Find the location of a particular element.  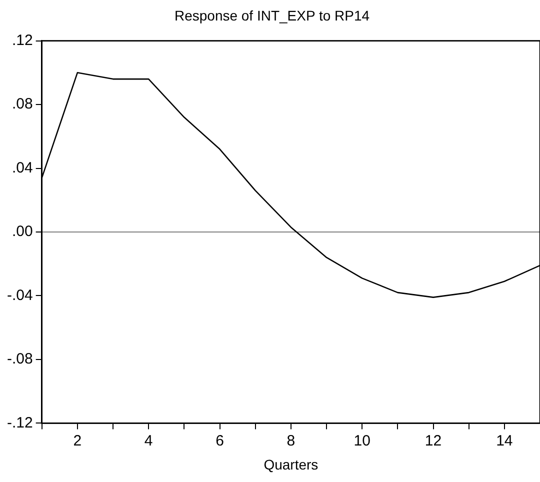

x-axis-title: Quarters is located at coordinates (291, 464).